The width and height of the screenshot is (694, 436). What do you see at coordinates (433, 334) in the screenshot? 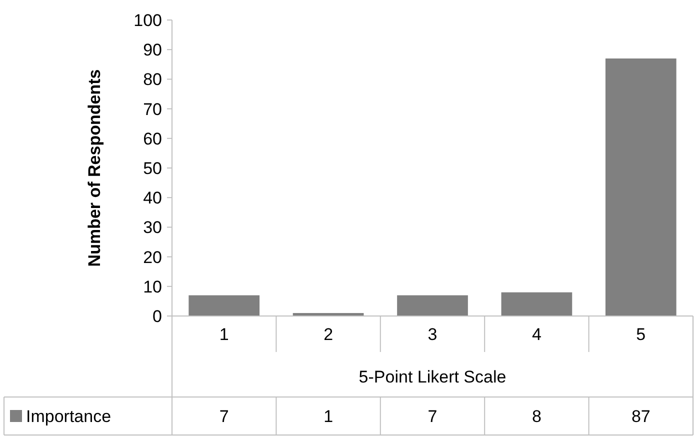
I see `x-tick-label: 3` at bounding box center [433, 334].